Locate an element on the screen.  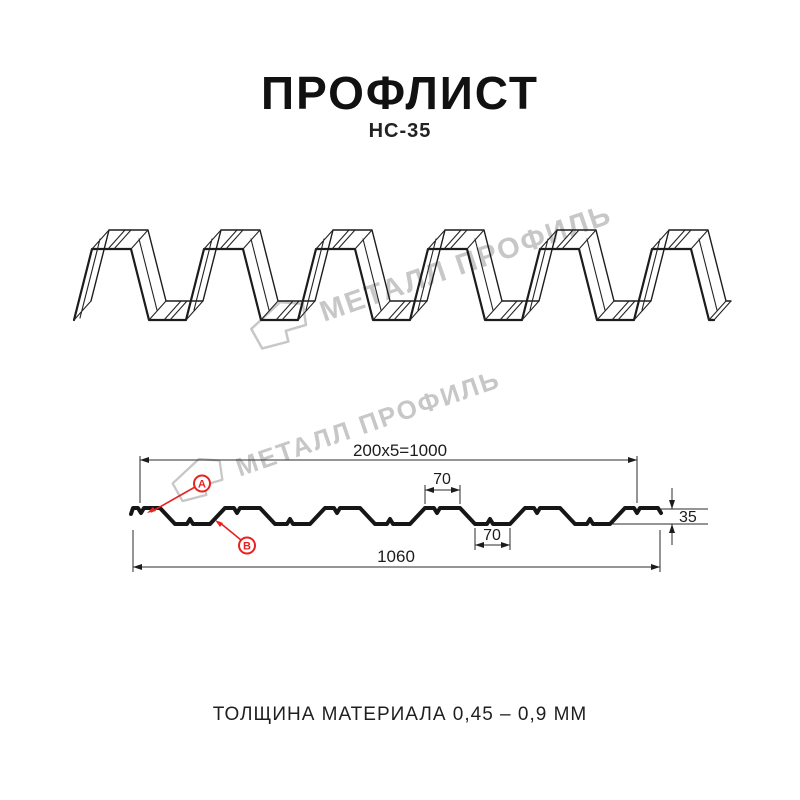
sheet-front-edge is located at coordinates (394, 284).